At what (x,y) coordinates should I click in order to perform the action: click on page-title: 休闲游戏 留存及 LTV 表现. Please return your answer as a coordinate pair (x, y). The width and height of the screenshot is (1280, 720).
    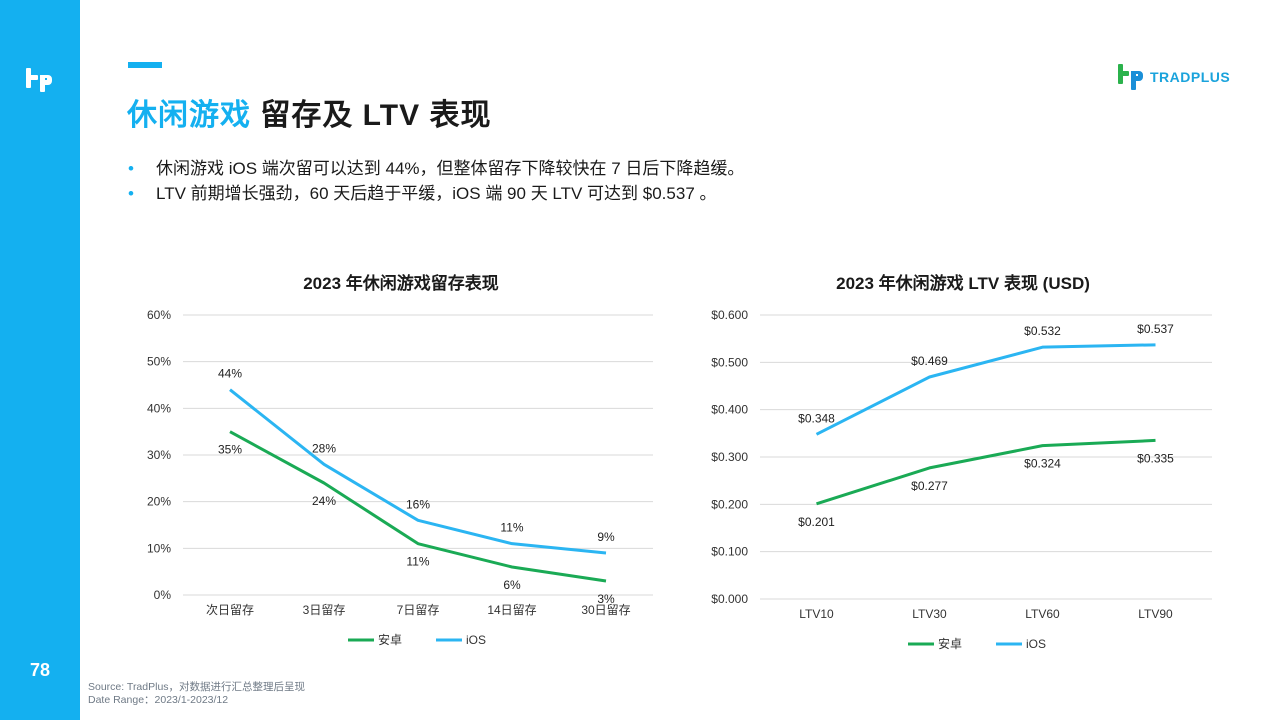
    Looking at the image, I should click on (309, 112).